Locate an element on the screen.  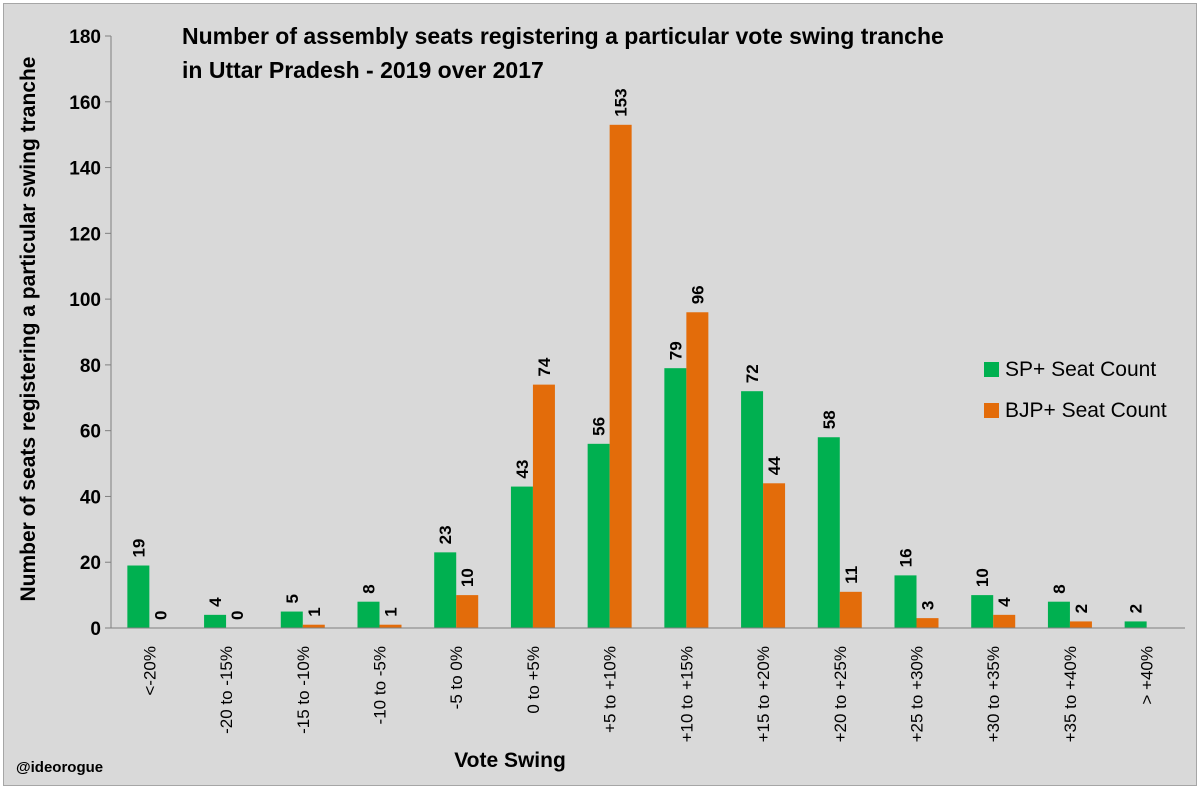
bjp-data-label: 4 is located at coordinates (1004, 602).